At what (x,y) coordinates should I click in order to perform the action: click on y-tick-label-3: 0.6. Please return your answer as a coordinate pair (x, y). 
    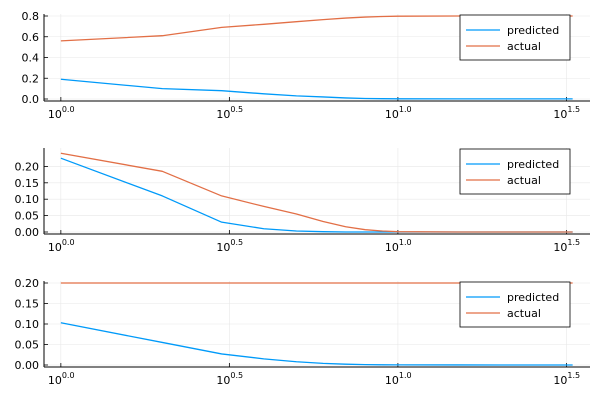
    Looking at the image, I should click on (31, 37).